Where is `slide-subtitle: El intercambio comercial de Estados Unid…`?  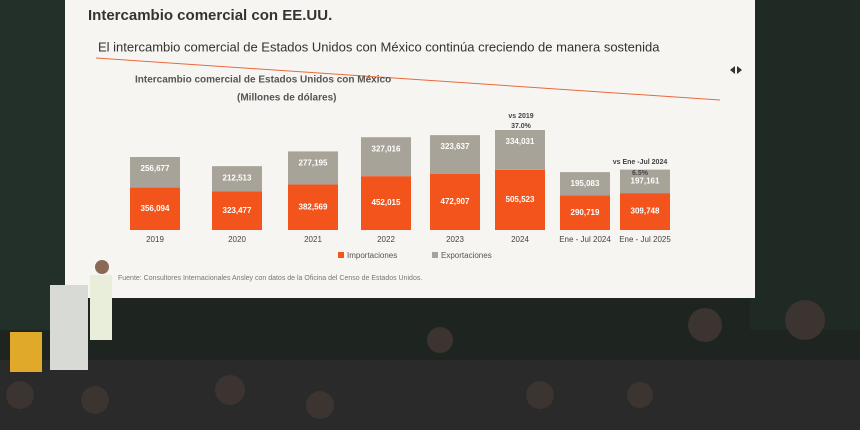
slide-subtitle: El intercambio comercial de Estados Unid… is located at coordinates (379, 46).